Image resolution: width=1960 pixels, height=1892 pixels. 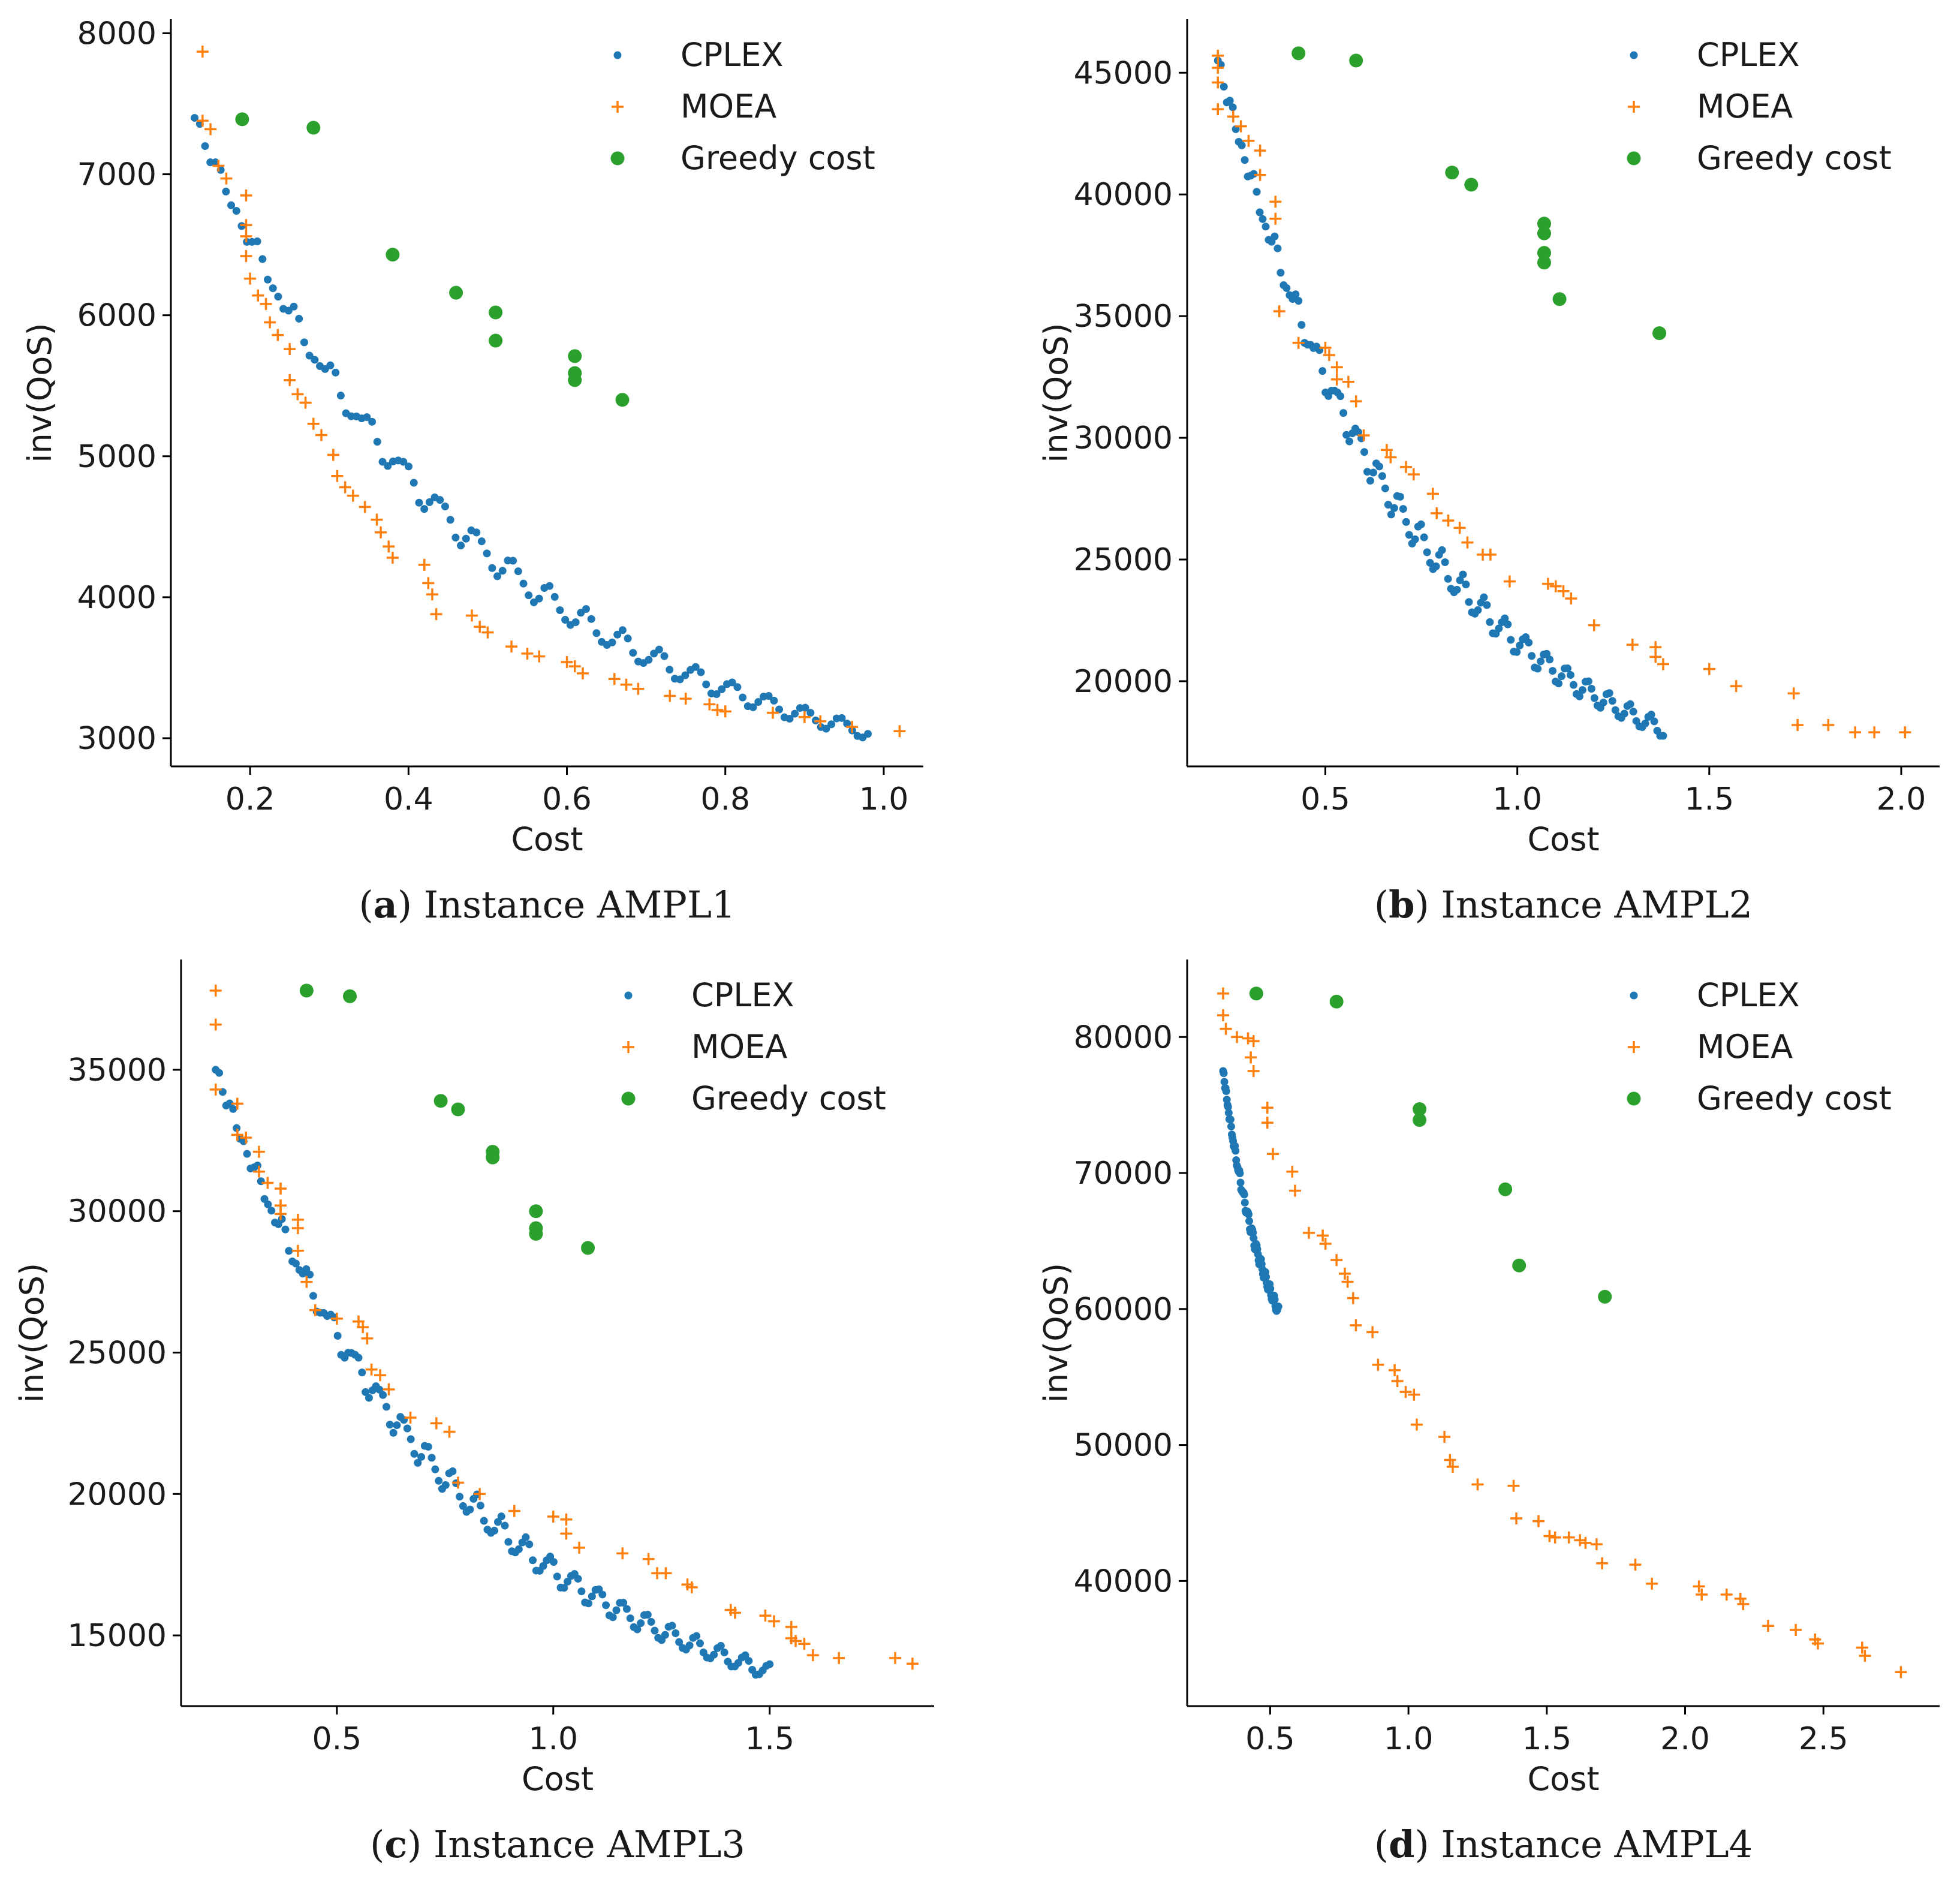 I want to click on legend-item: Greedy cost, so click(x=1759, y=1098).